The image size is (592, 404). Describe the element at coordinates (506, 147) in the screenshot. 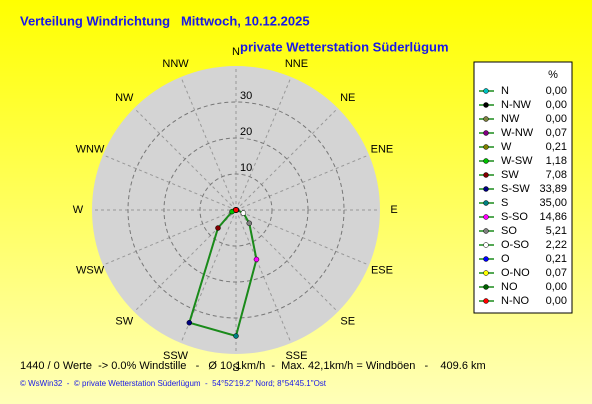

I see `legend-label: W` at that location.